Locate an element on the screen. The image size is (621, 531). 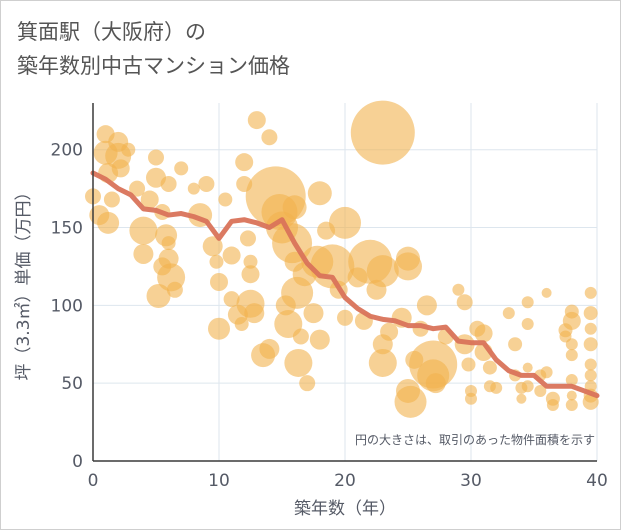
x-tick-label: 20 is located at coordinates (345, 481).